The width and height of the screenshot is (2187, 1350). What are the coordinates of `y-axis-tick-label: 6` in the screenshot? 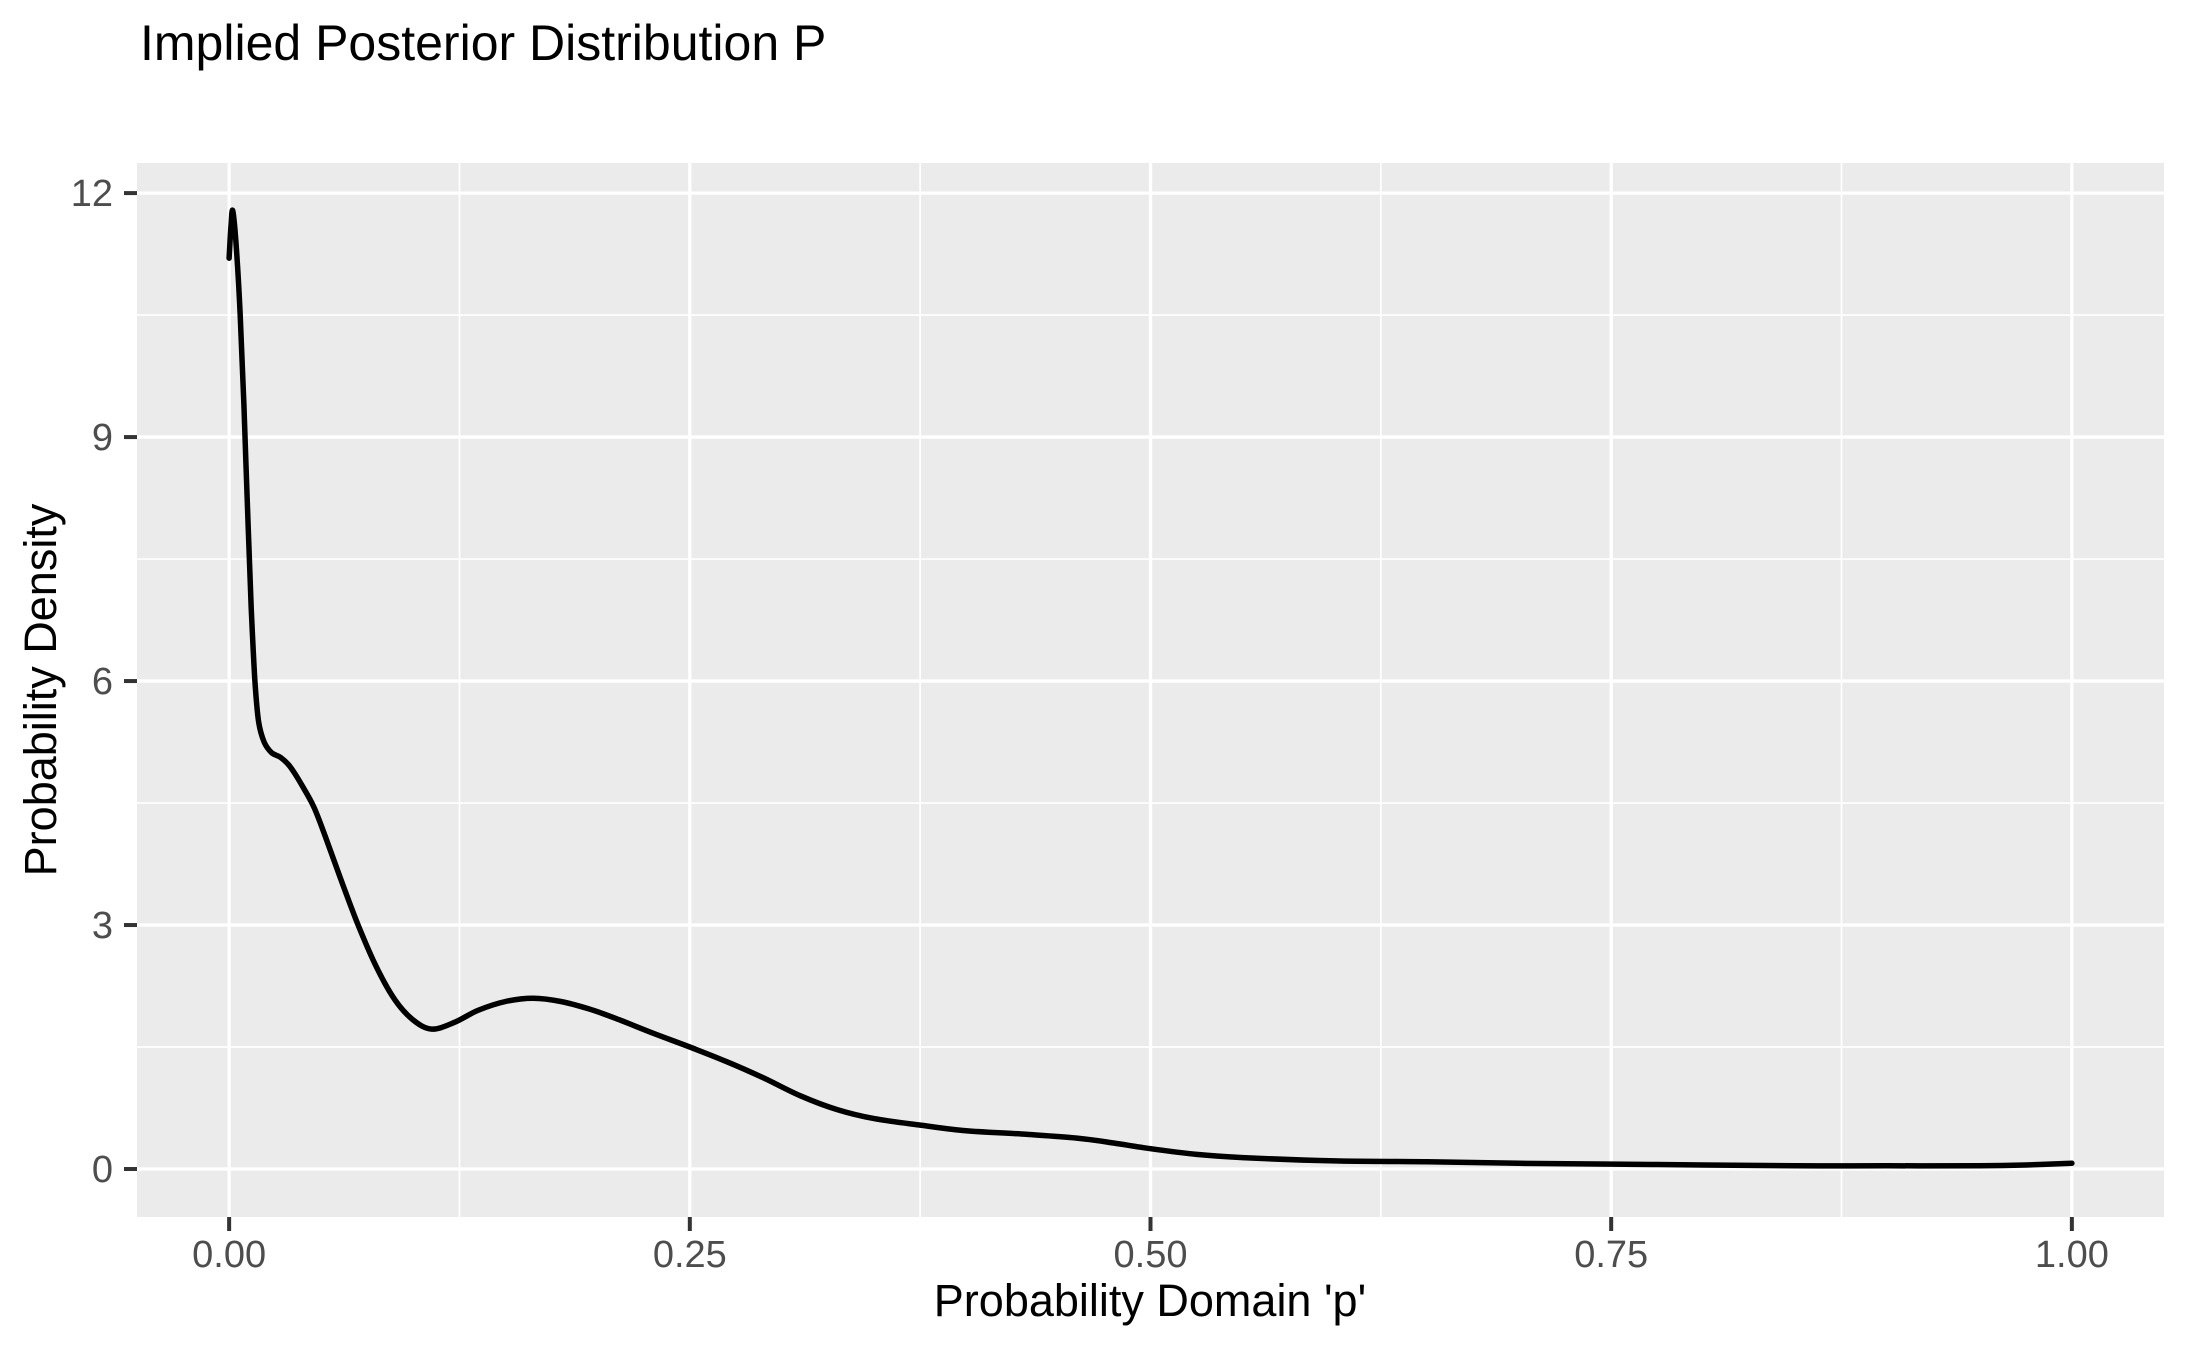 It's located at (102, 682).